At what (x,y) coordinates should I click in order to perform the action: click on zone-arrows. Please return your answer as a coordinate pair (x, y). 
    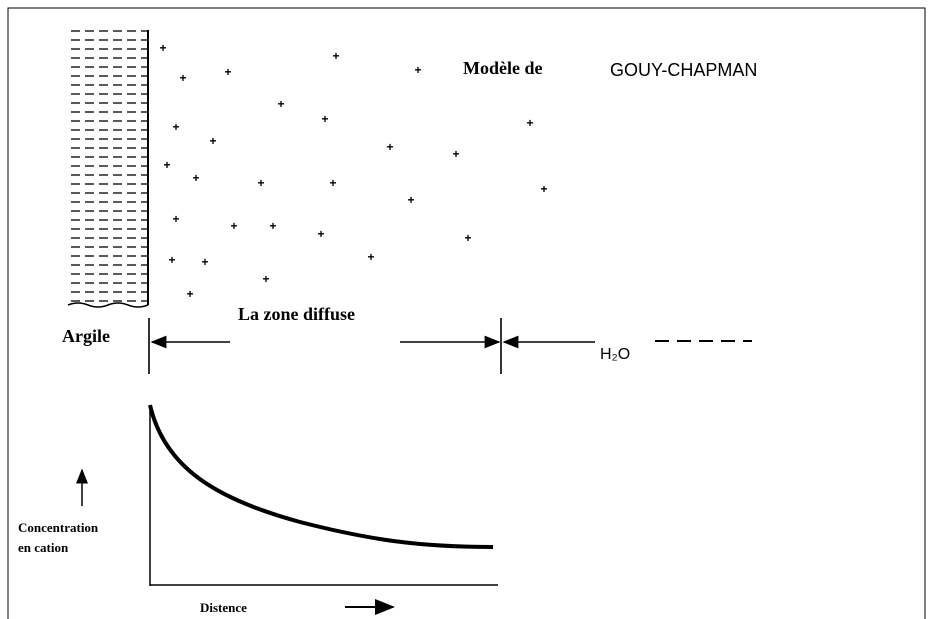
    Looking at the image, I should click on (450, 346).